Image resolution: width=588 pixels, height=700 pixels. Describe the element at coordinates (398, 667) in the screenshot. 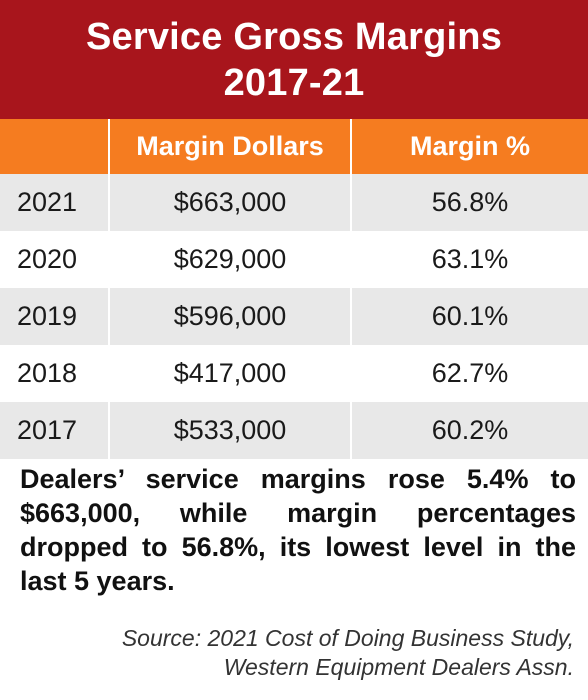

I see `source-line-2: Western Equipment Dealers Assn.` at that location.